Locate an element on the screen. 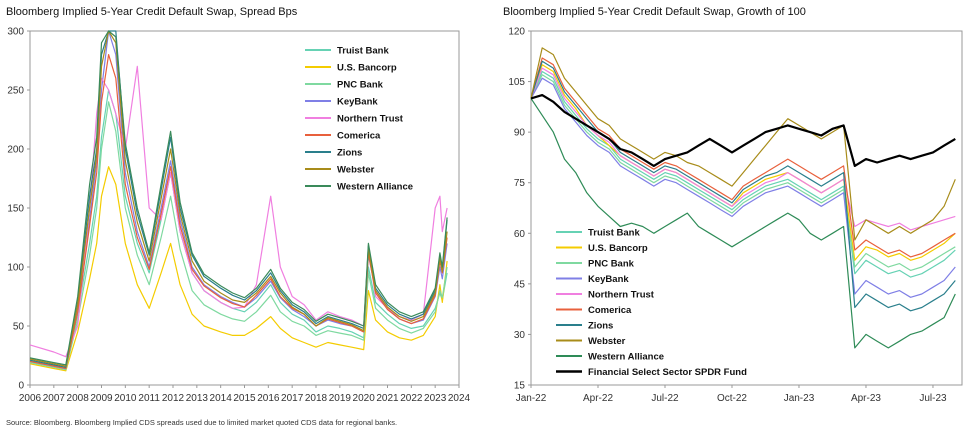 This screenshot has width=971, height=434. left-legend-label: PNC Bank is located at coordinates (360, 85).